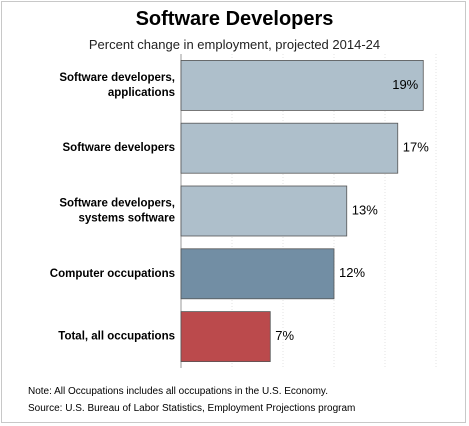 The width and height of the screenshot is (469, 426). What do you see at coordinates (117, 85) in the screenshot?
I see `category-label-0: Software developers, applications` at bounding box center [117, 85].